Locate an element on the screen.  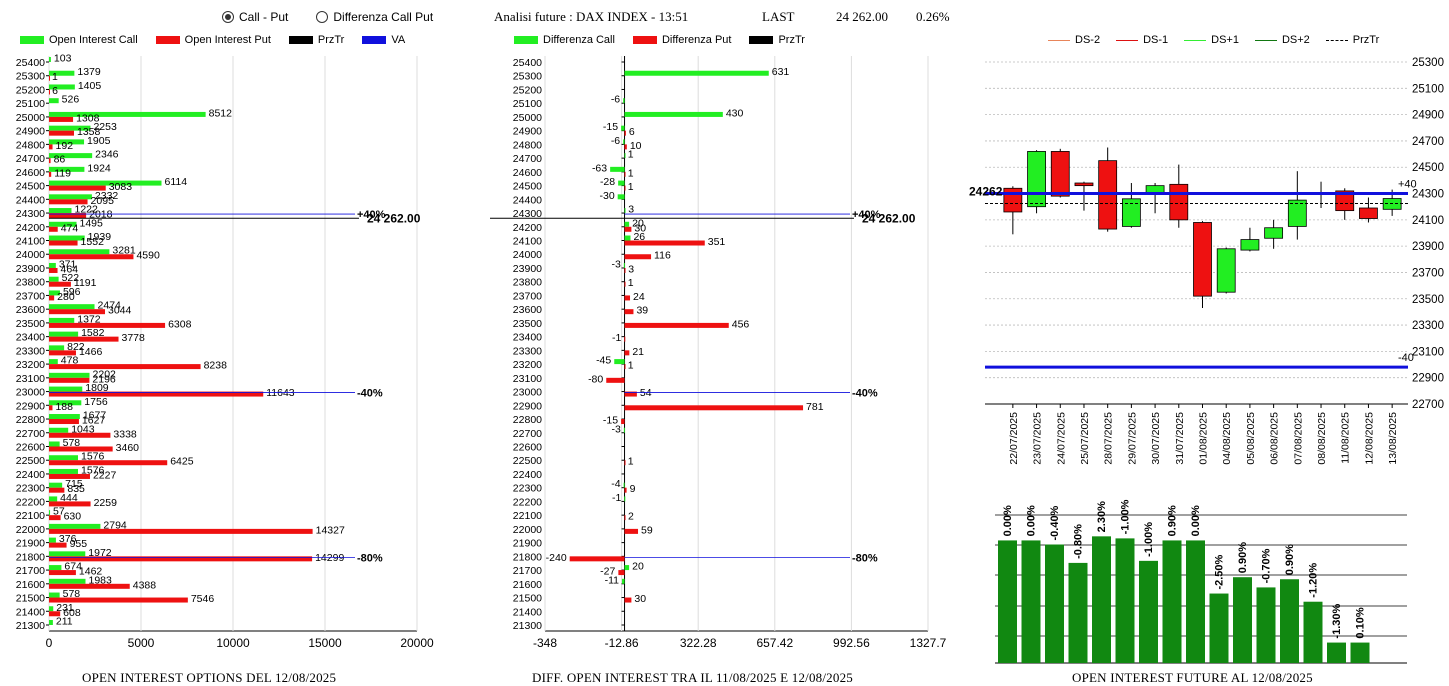
x-tick-label: 992.56 is located at coordinates (851, 643).